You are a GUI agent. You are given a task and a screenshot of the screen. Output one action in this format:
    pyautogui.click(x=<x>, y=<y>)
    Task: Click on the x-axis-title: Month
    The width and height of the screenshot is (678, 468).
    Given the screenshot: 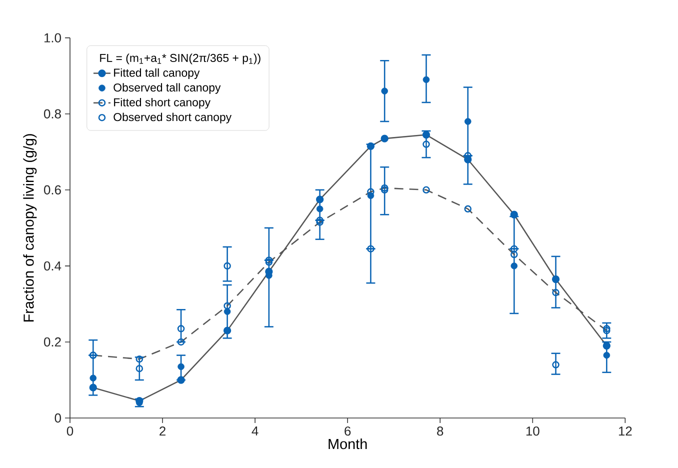 What is the action you would take?
    pyautogui.click(x=347, y=444)
    